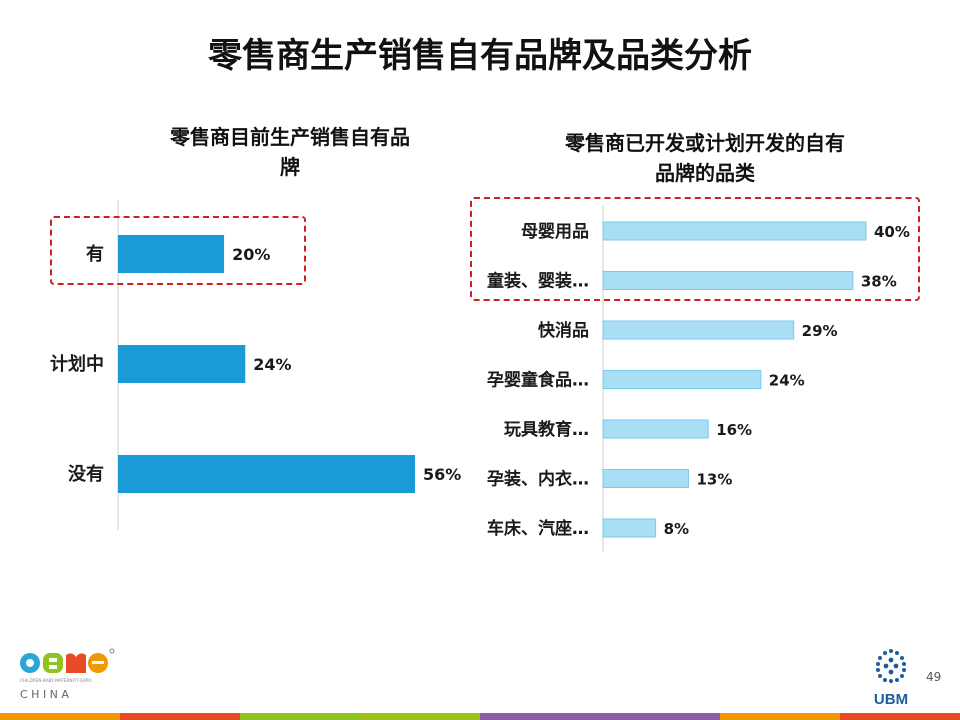 The height and width of the screenshot is (720, 960). What do you see at coordinates (563, 330) in the screenshot?
I see `category-label-2: 快消品` at bounding box center [563, 330].